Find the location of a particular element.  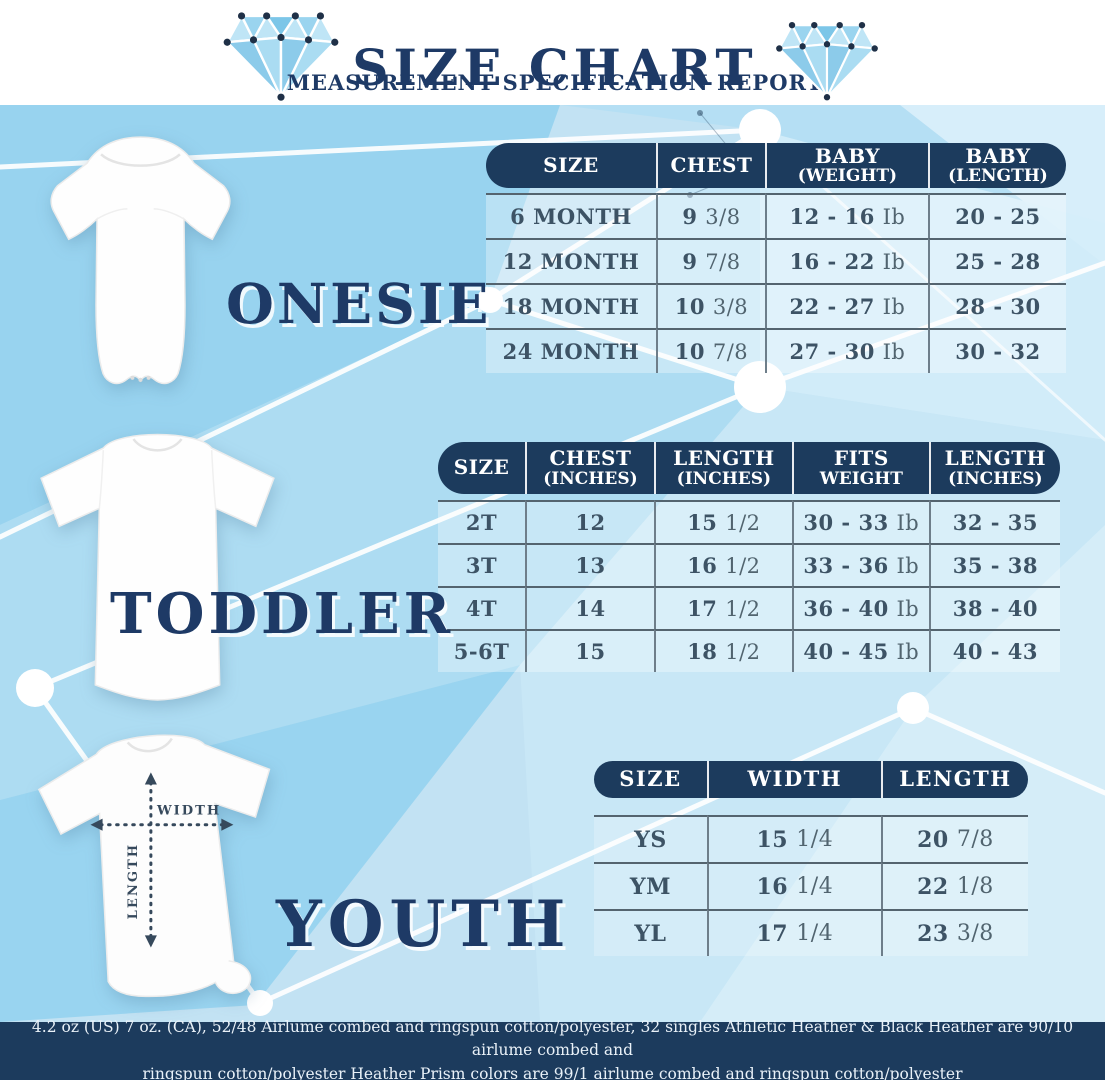

row-value-cell: 16 - 22 Ib is located at coordinates (846, 260).